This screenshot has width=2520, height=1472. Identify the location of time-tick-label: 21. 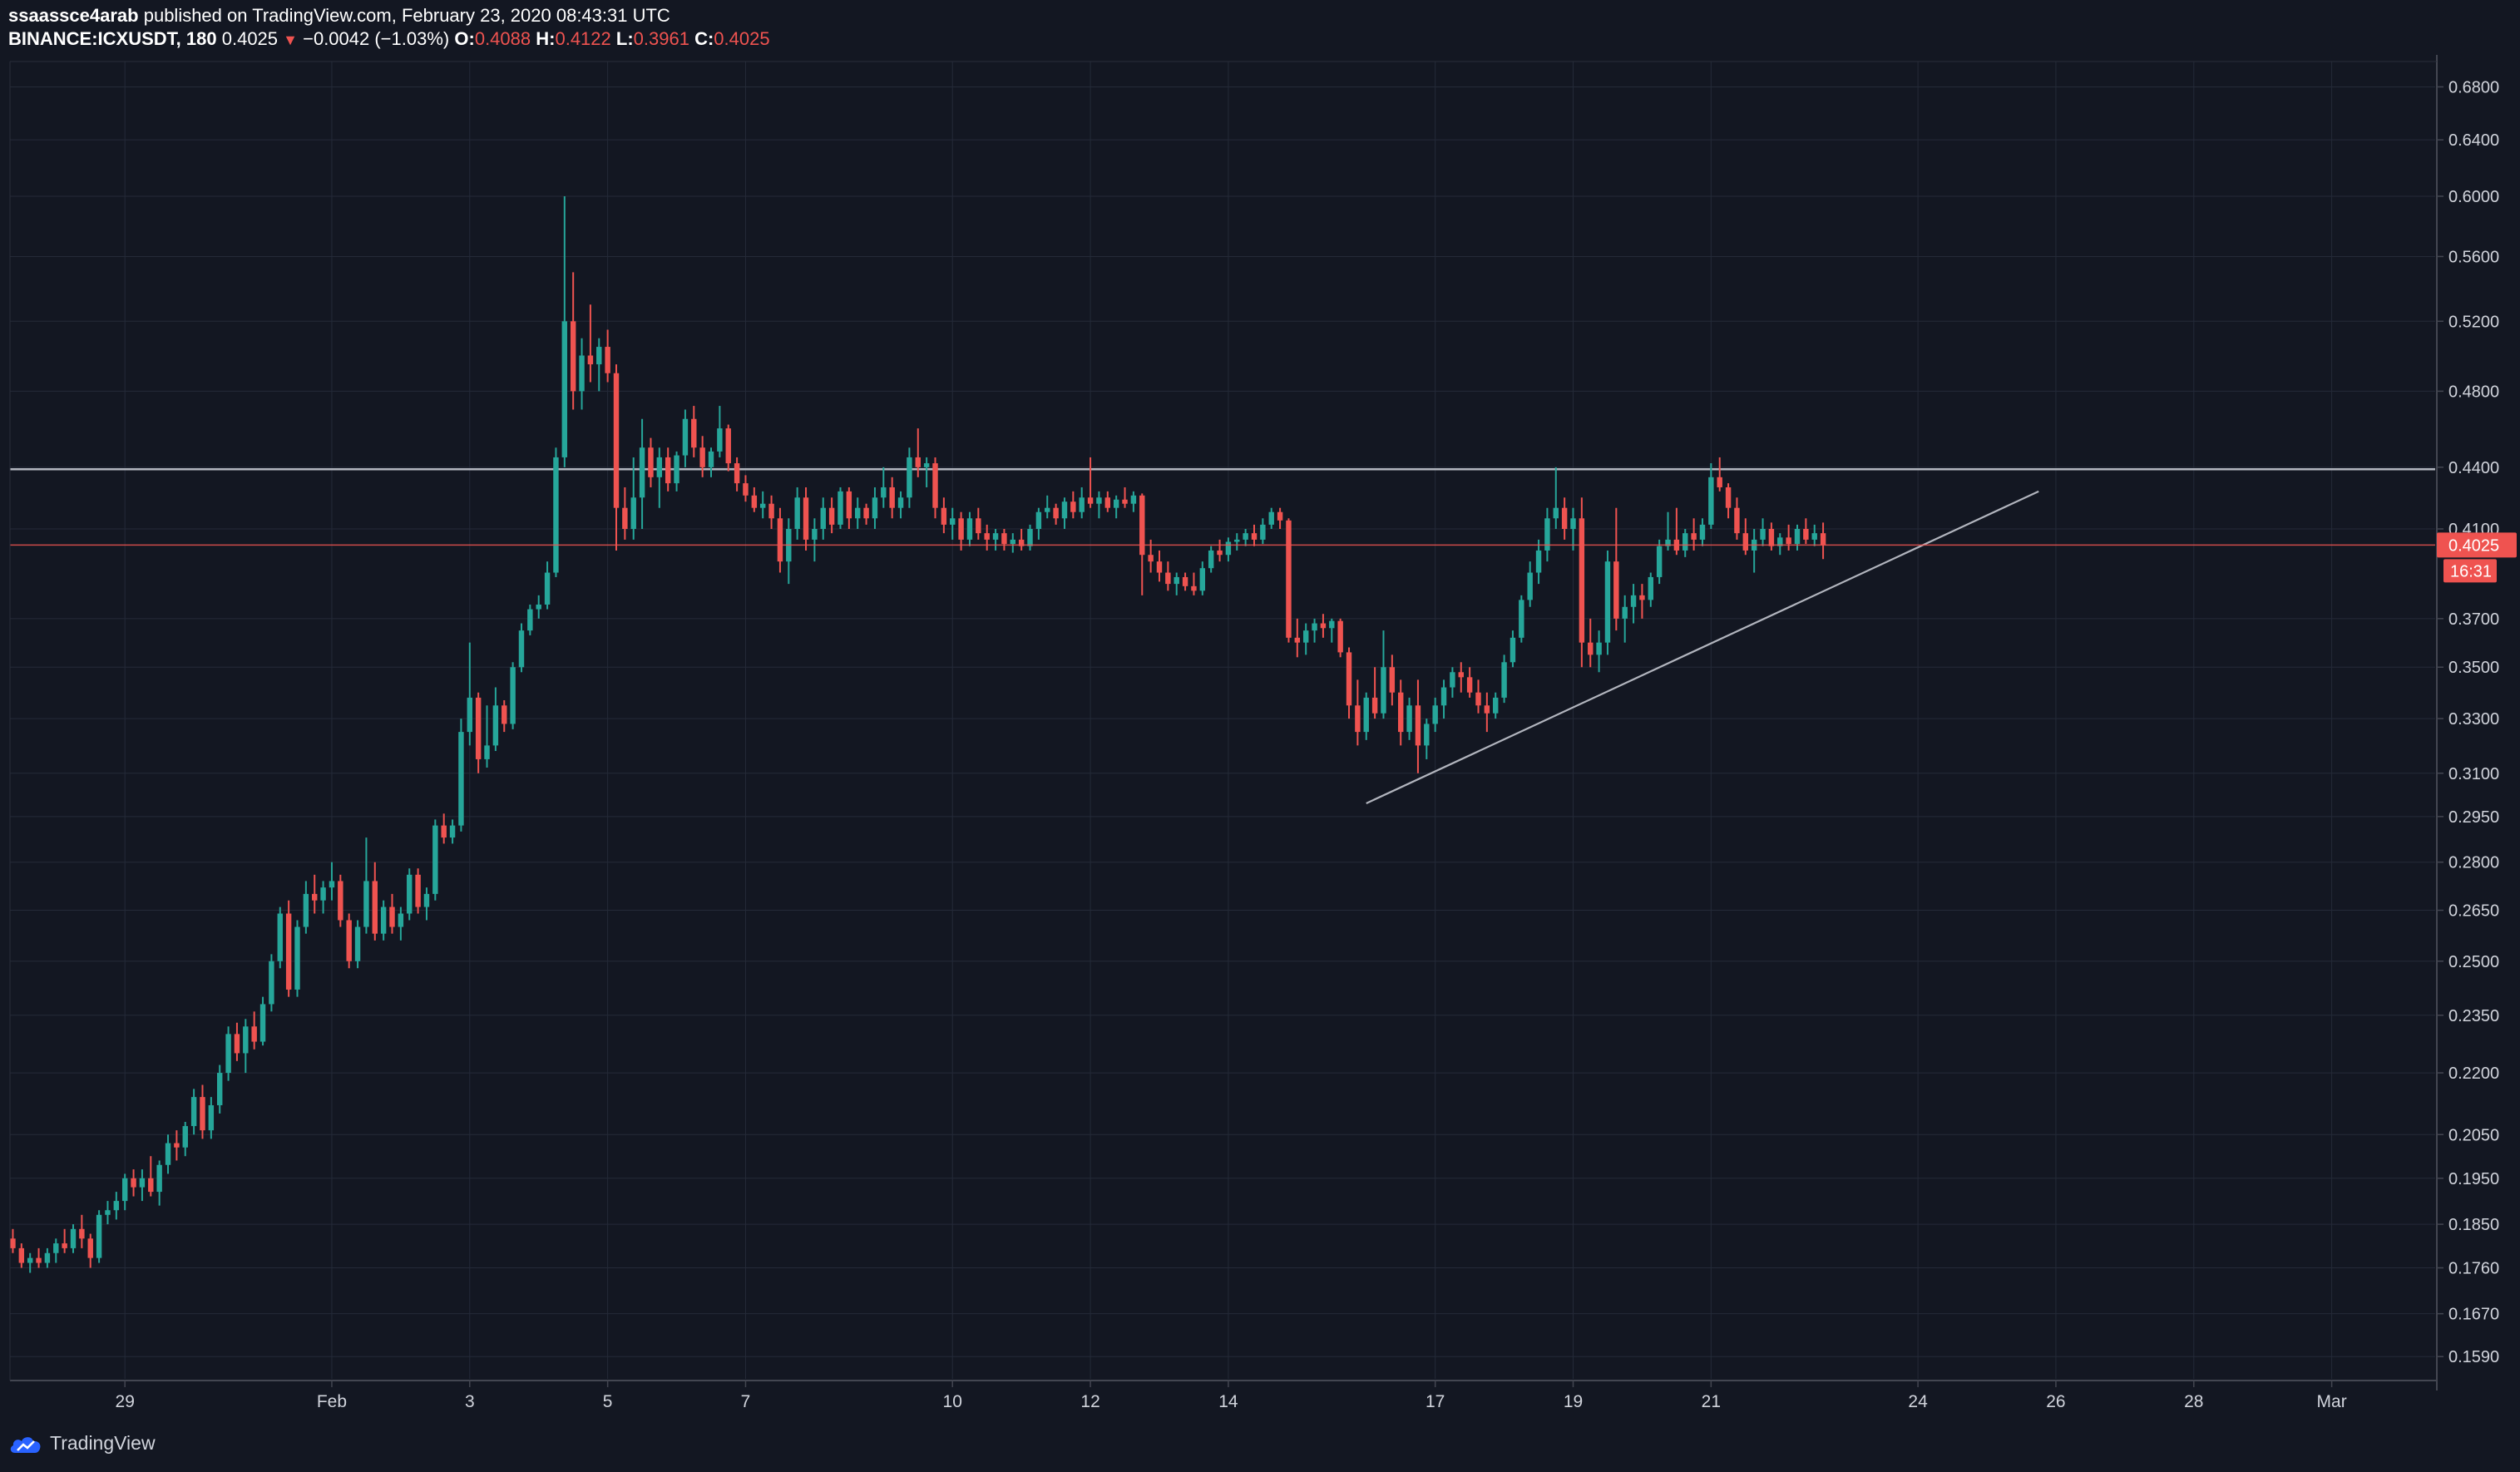
(1711, 1401).